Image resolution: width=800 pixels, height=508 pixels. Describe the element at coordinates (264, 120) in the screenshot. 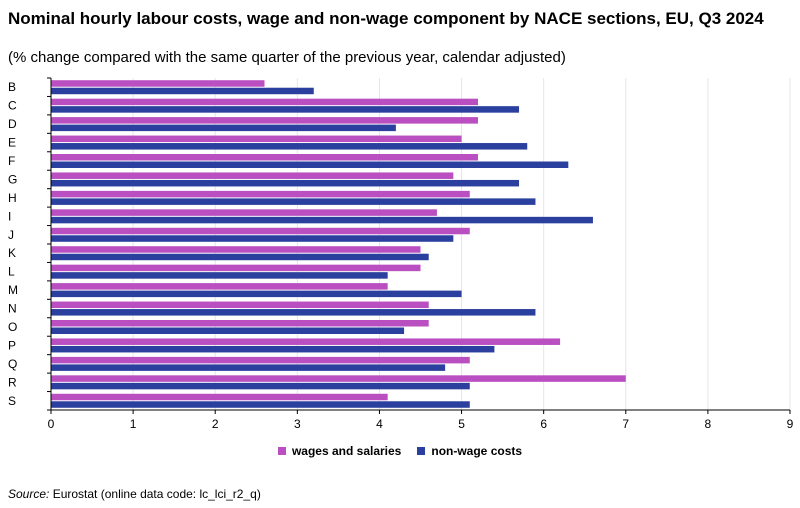

I see `bar-wages-D` at that location.